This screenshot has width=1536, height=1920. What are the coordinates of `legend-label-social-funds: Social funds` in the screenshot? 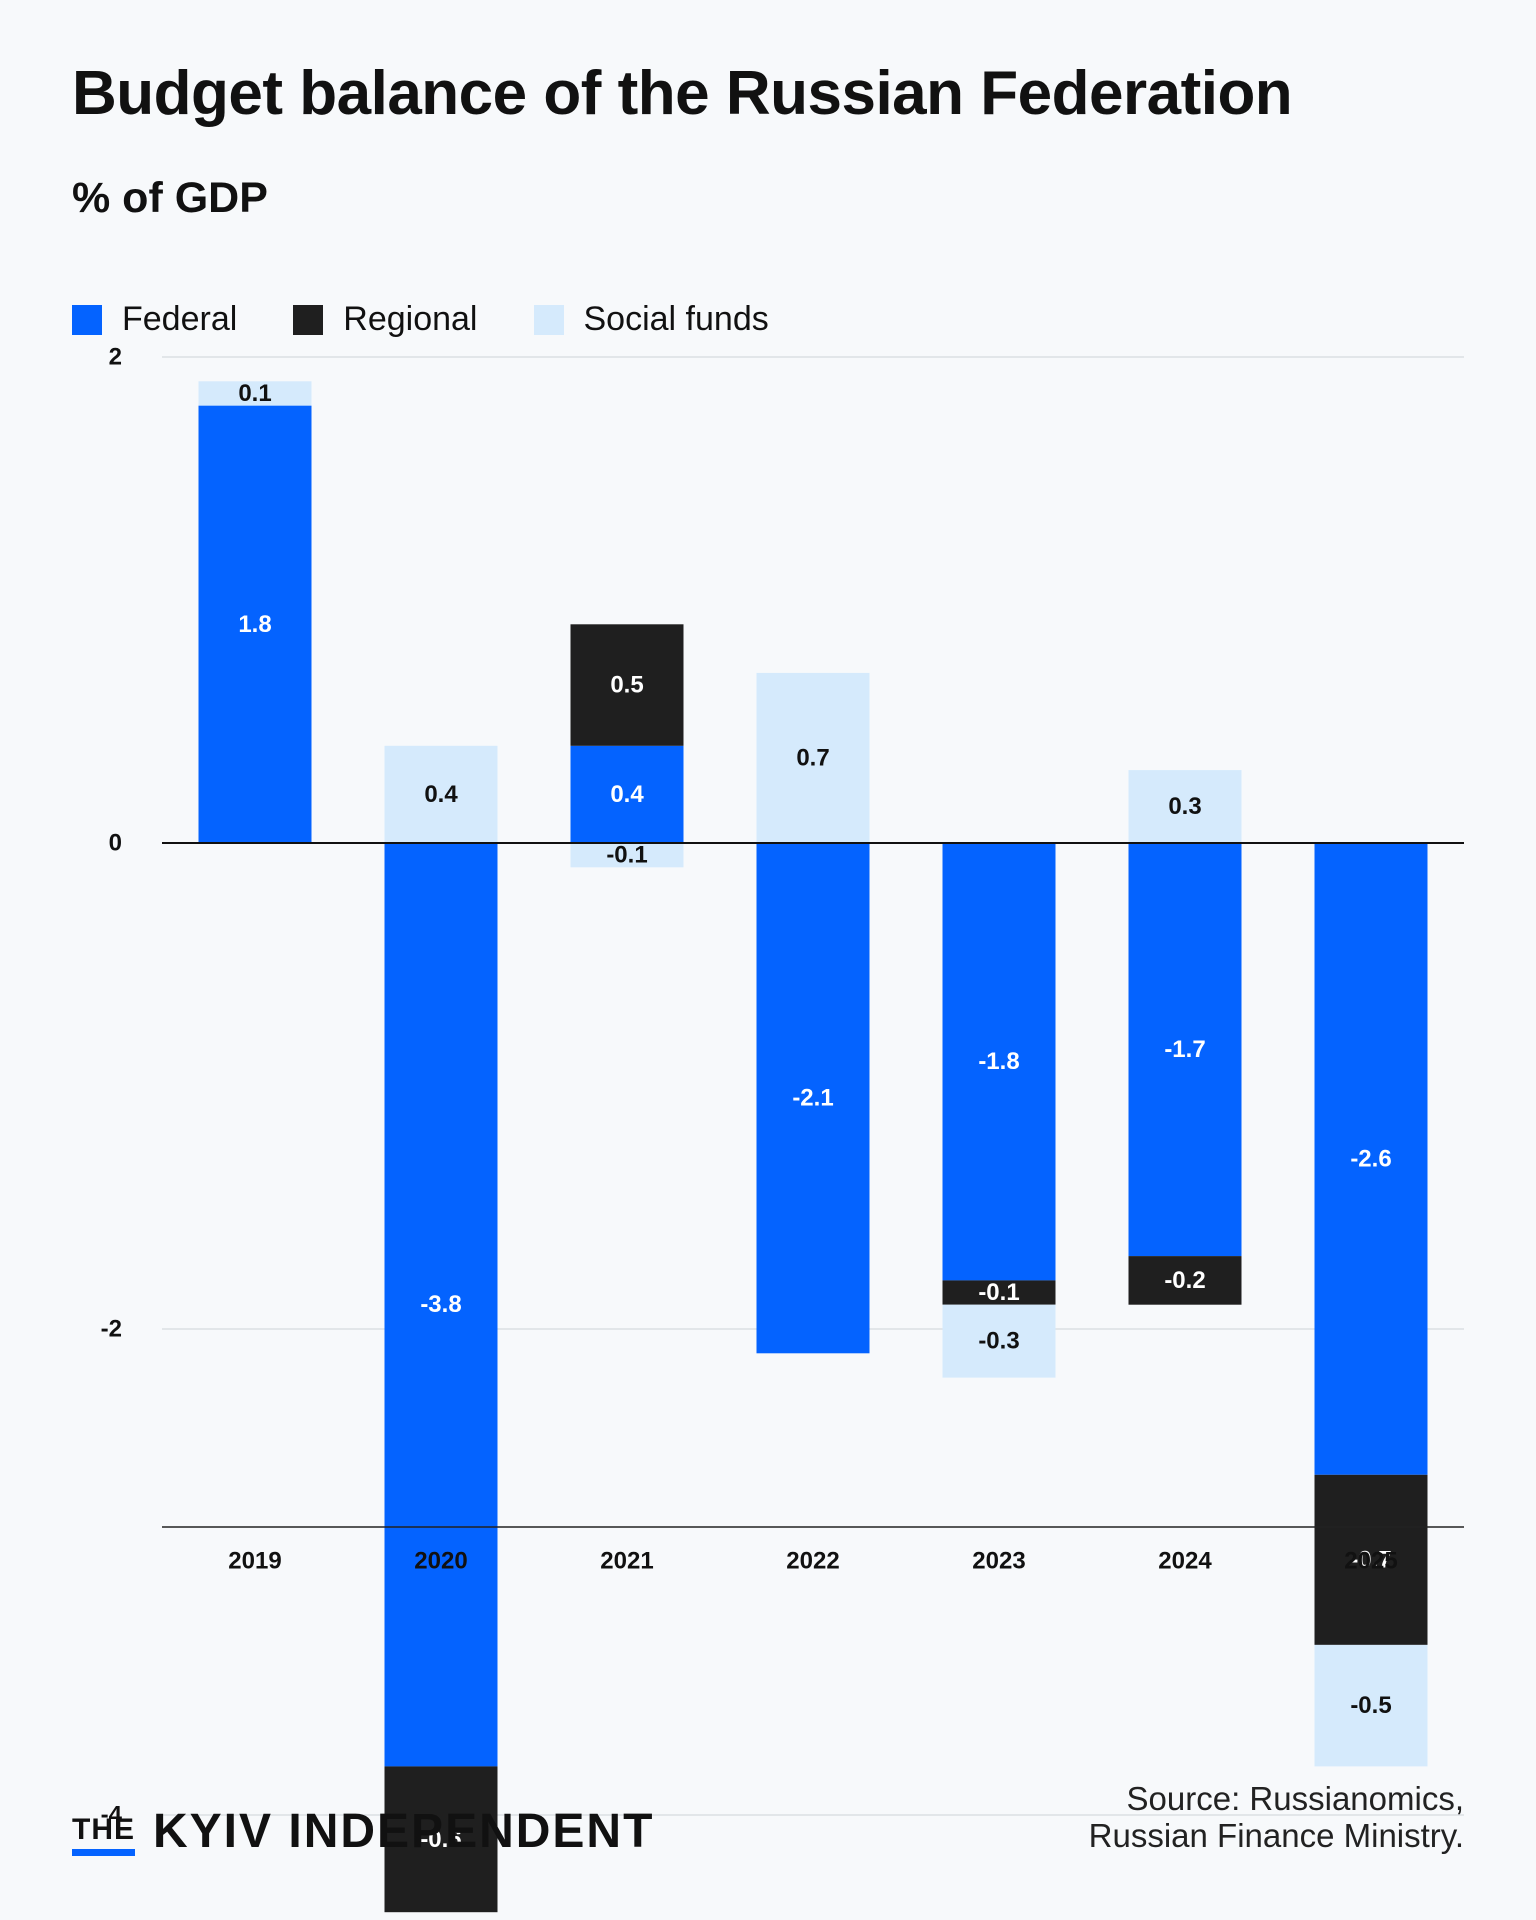 It's located at (676, 319).